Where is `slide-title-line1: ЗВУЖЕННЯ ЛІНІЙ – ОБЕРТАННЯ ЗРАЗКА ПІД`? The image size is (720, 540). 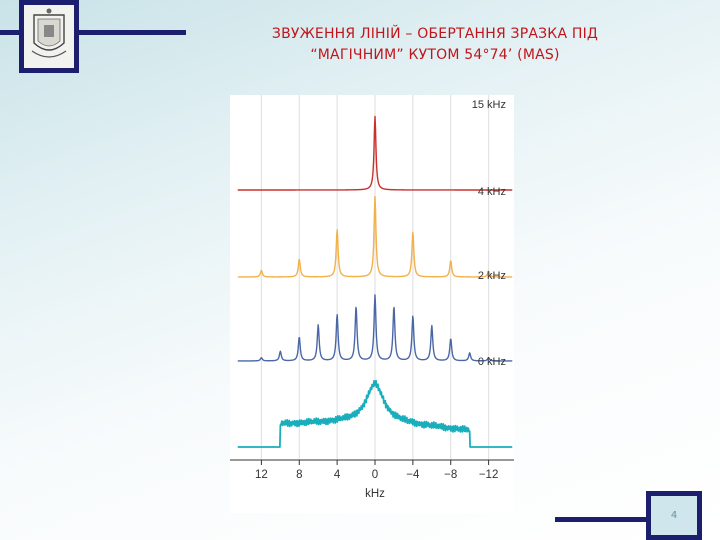
slide-title-line1: ЗВУЖЕННЯ ЛІНІЙ – ОБЕРТАННЯ ЗРАЗКА ПІД is located at coordinates (435, 34).